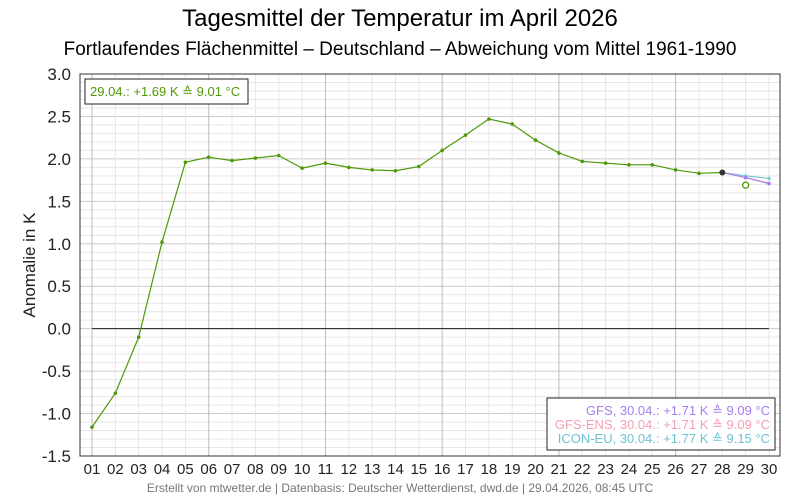  Describe the element at coordinates (559, 469) in the screenshot. I see `x-tick-label: 21` at that location.